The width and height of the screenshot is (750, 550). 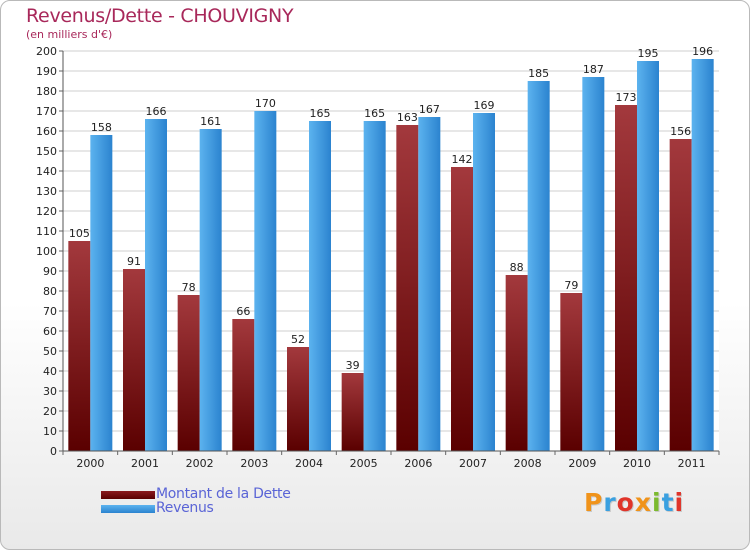 I want to click on x-tick-label-2001: 2001, so click(x=145, y=463).